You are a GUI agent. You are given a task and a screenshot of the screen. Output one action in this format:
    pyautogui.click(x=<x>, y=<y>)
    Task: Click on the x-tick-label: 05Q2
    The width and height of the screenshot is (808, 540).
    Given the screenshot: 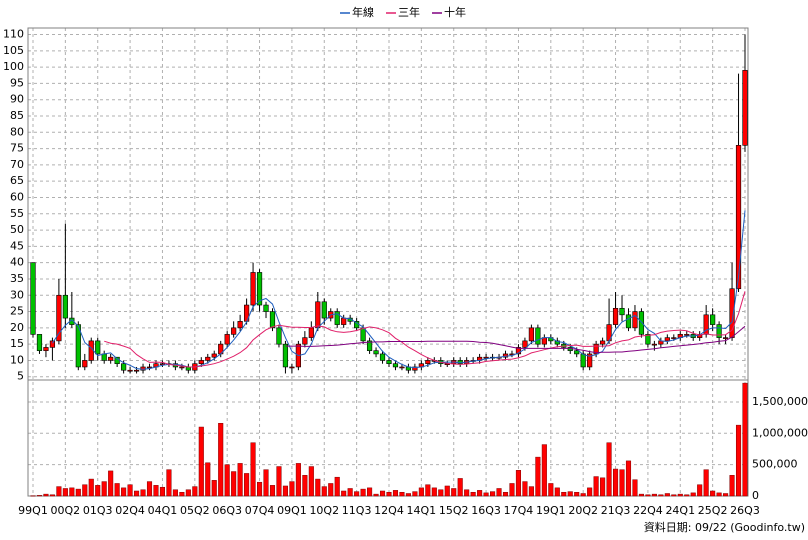 What is the action you would take?
    pyautogui.click(x=195, y=510)
    